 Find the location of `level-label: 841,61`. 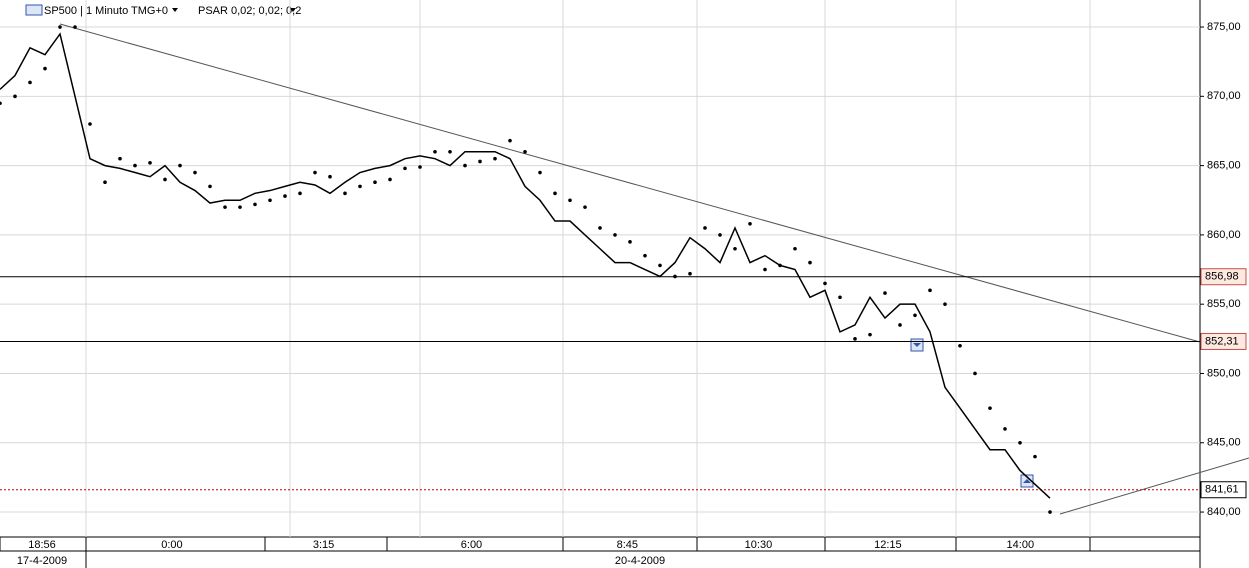

level-label: 841,61 is located at coordinates (1222, 490).